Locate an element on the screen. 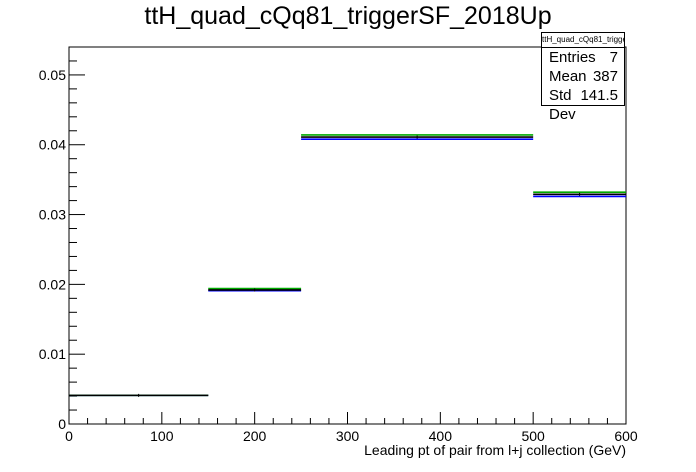 The height and width of the screenshot is (472, 696). x-tick-label: 500 is located at coordinates (533, 436).